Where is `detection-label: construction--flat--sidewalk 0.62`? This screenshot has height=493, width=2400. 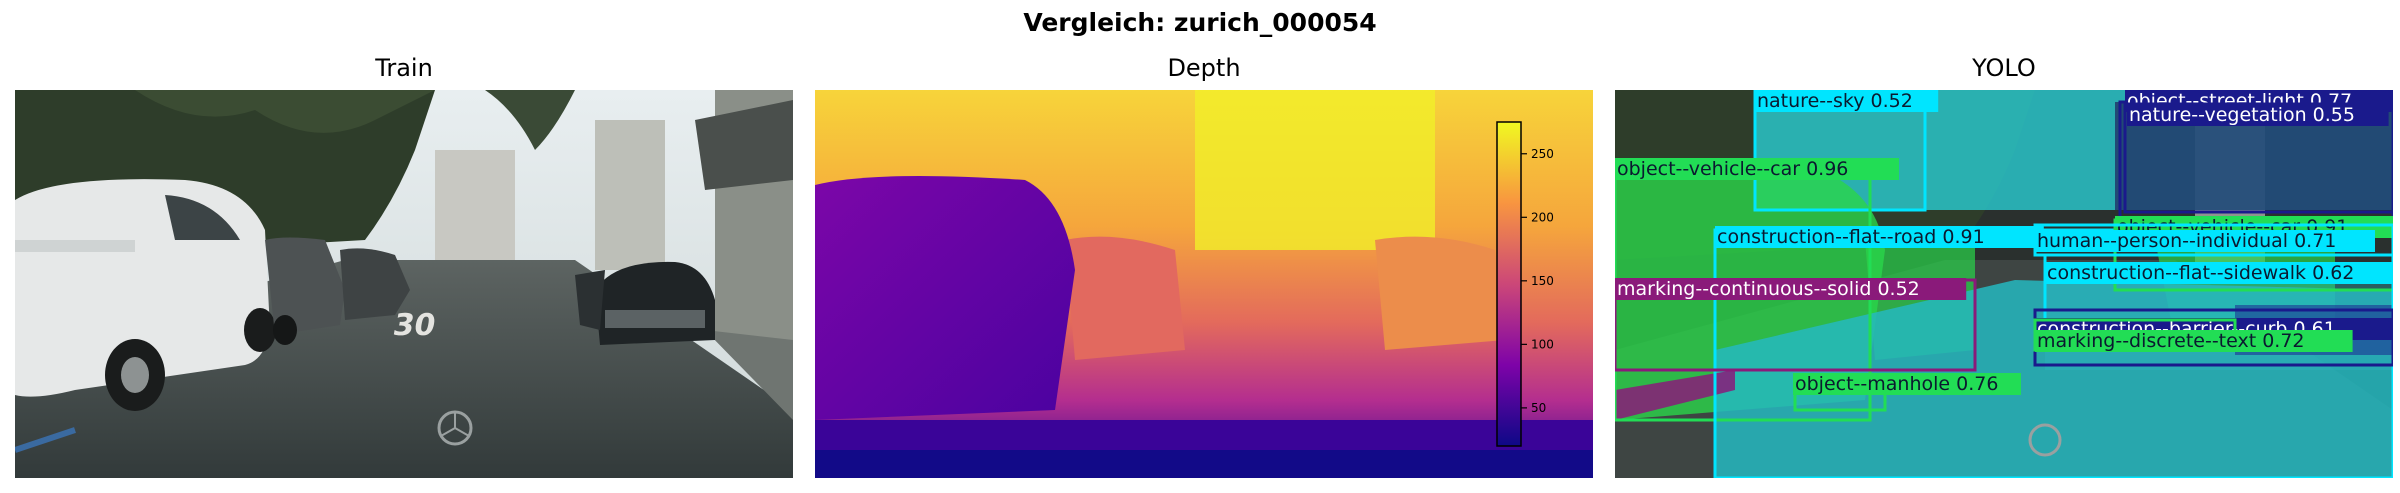 detection-label: construction--flat--sidewalk 0.62 is located at coordinates (2200, 273).